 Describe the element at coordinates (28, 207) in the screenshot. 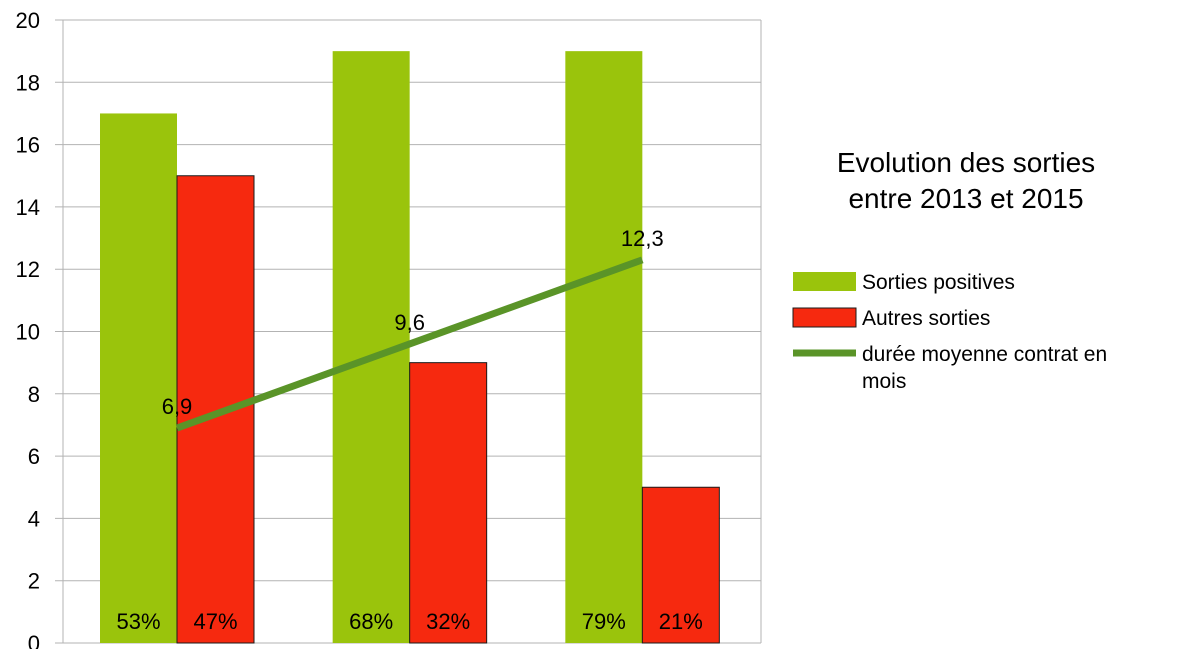

I see `y-tick-label: 14` at that location.